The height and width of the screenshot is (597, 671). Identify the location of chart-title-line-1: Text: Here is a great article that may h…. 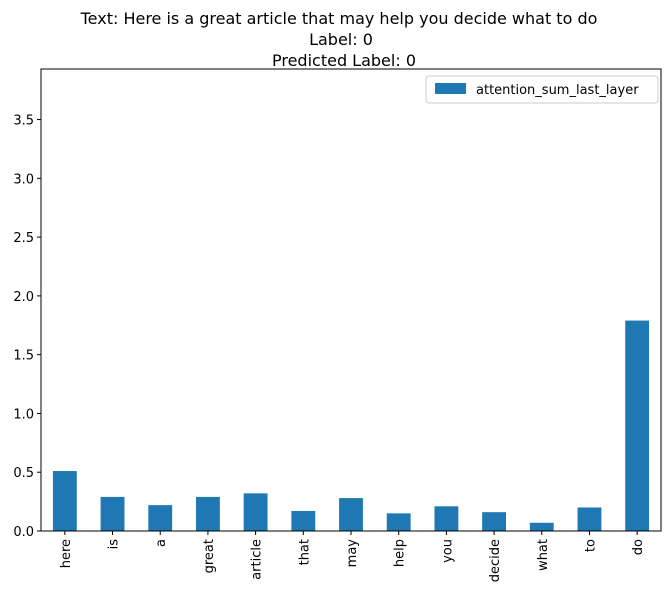
(339, 18).